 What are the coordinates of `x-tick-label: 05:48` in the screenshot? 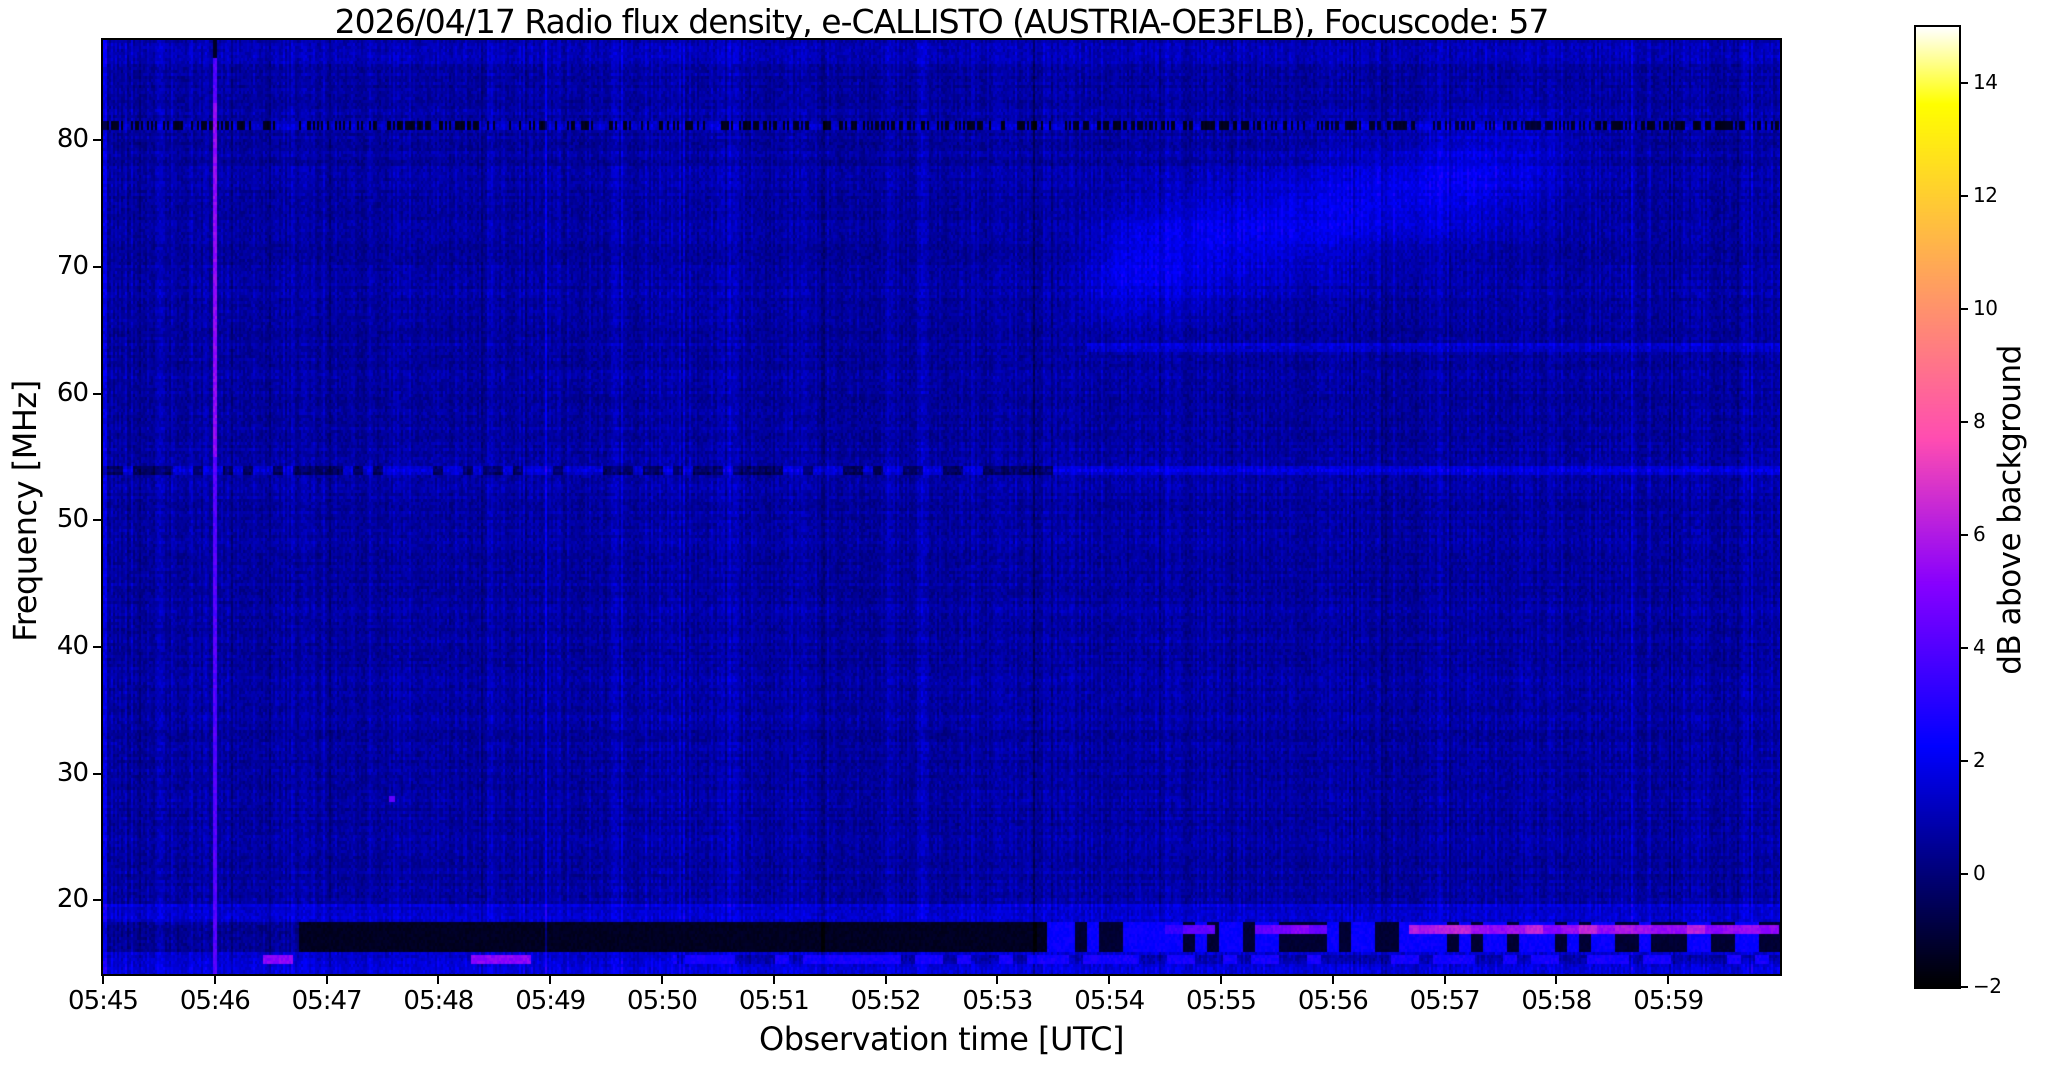 It's located at (438, 1001).